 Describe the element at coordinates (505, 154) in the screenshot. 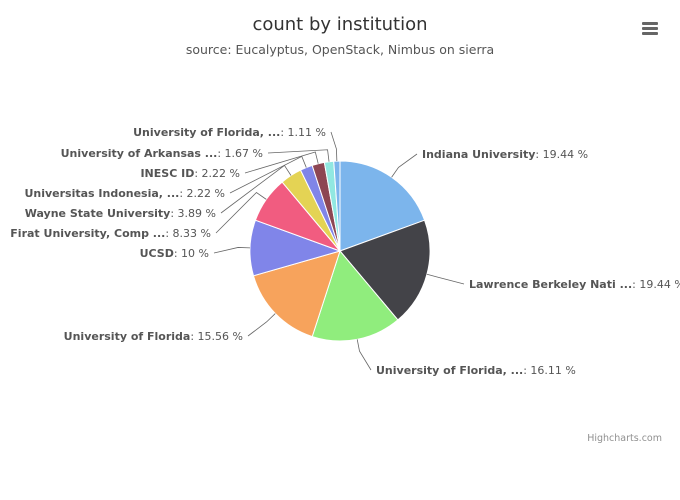

I see `slice-label: Indiana University: 19.44 %` at that location.